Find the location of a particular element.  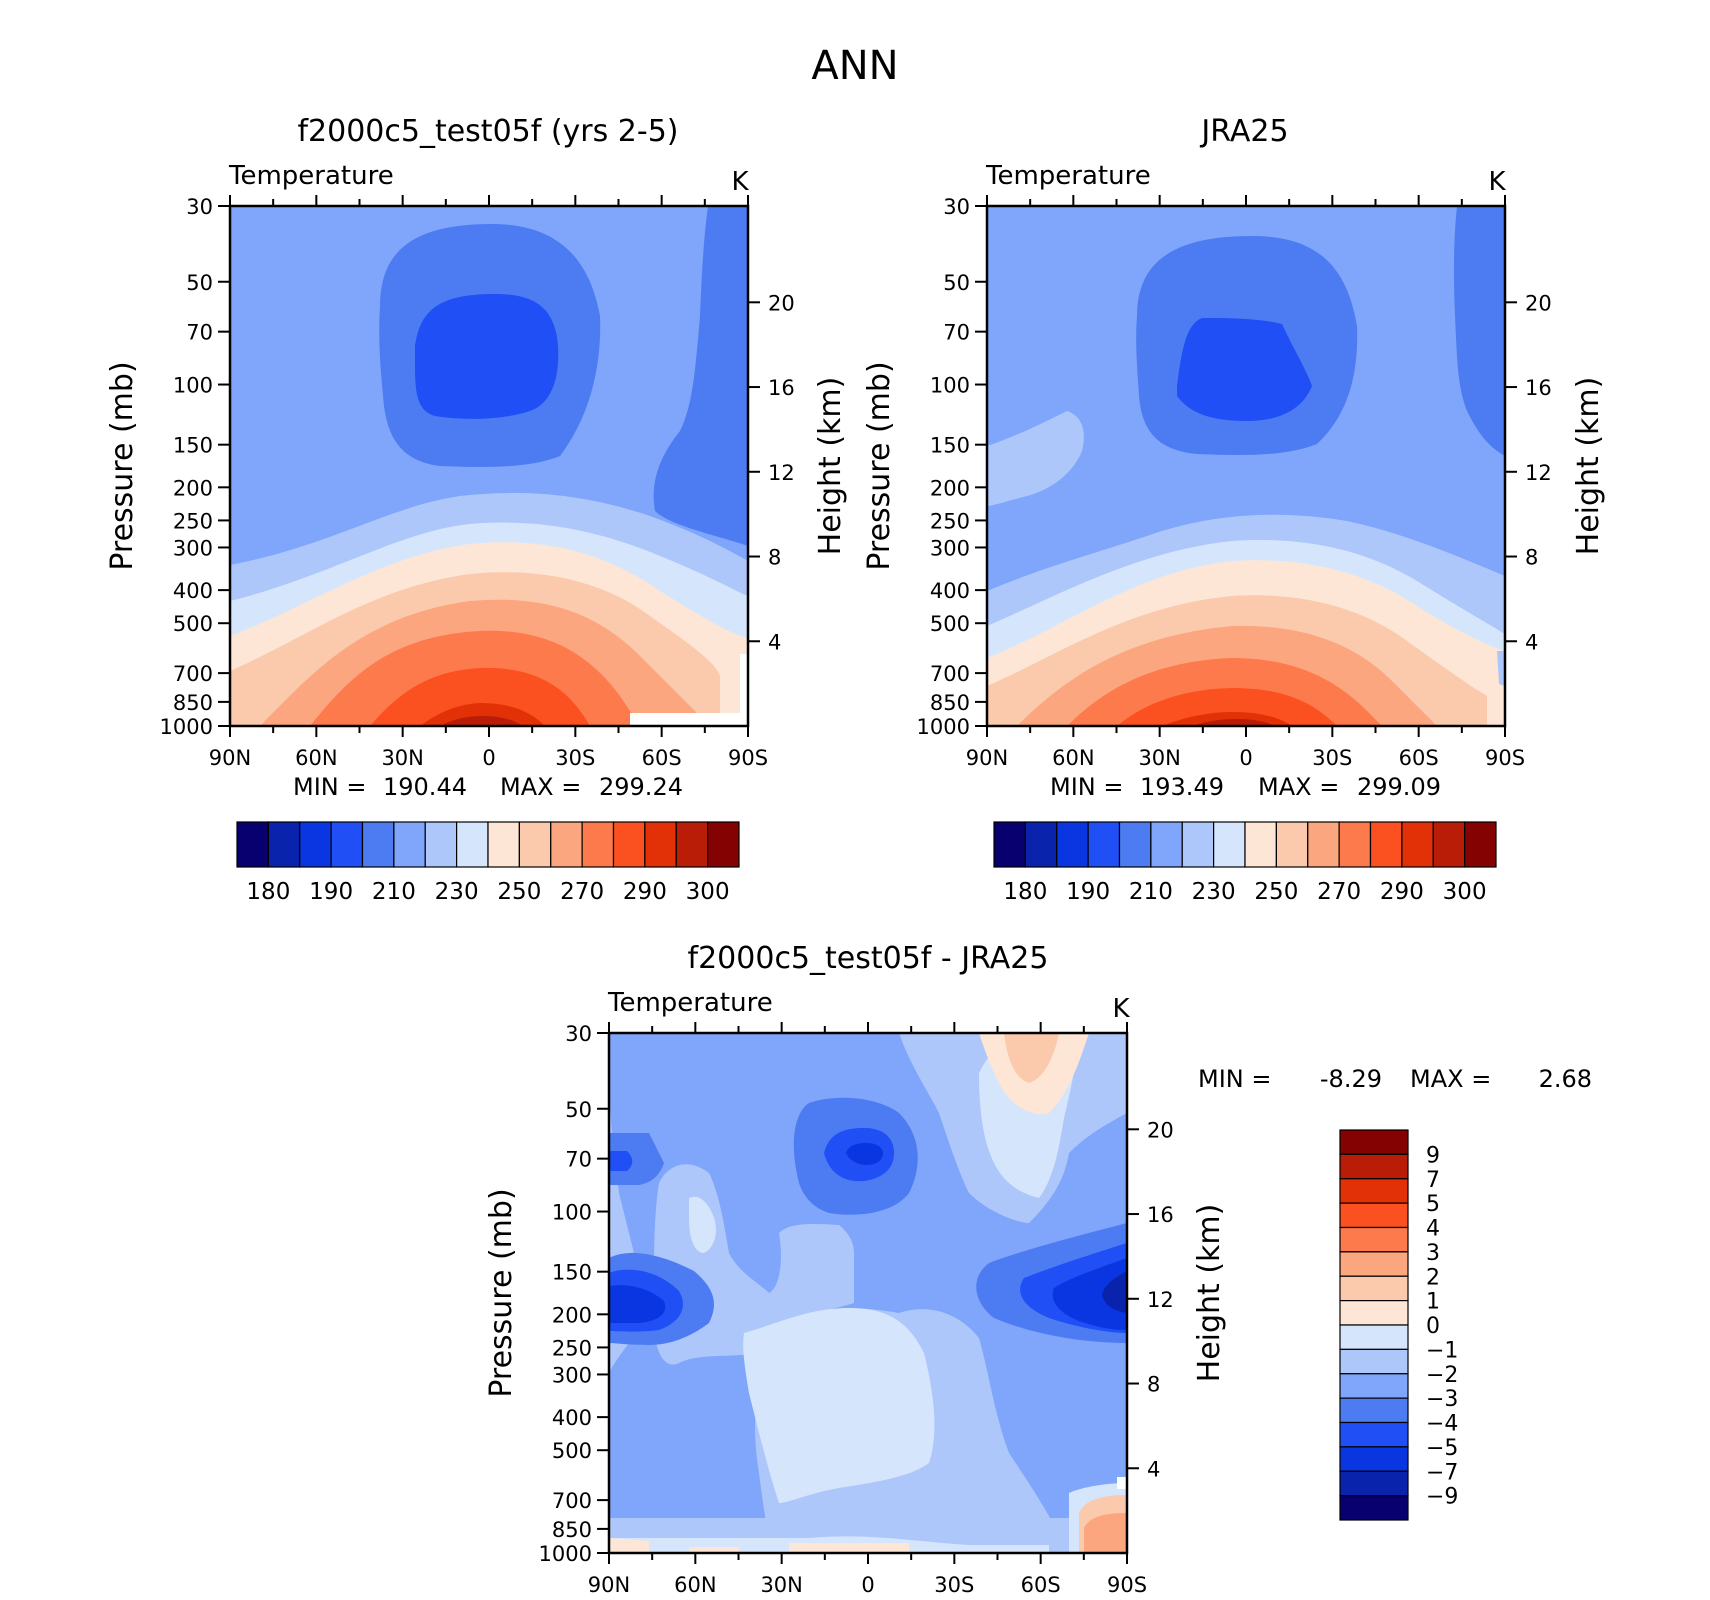

stat-max-value: 299.09 is located at coordinates (1399, 787).